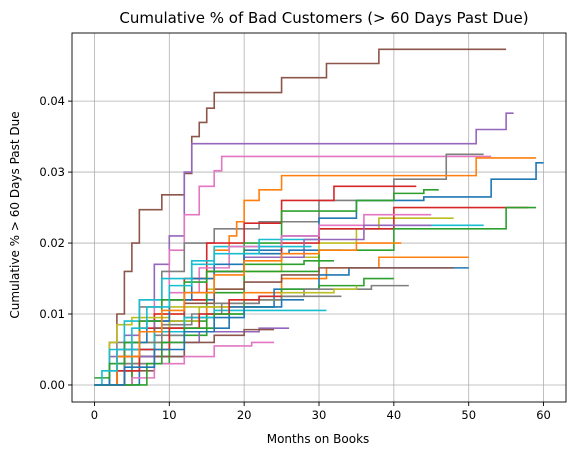 The height and width of the screenshot is (455, 576). Describe the element at coordinates (468, 415) in the screenshot. I see `x-tick-label: 50` at that location.